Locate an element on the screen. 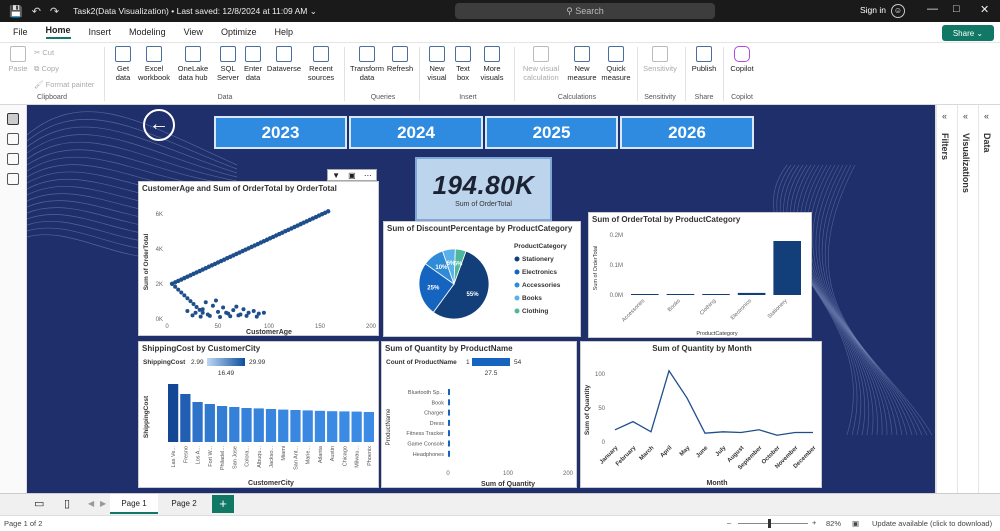  format-painter-button: 🖌 Format painter is located at coordinates (64, 84).